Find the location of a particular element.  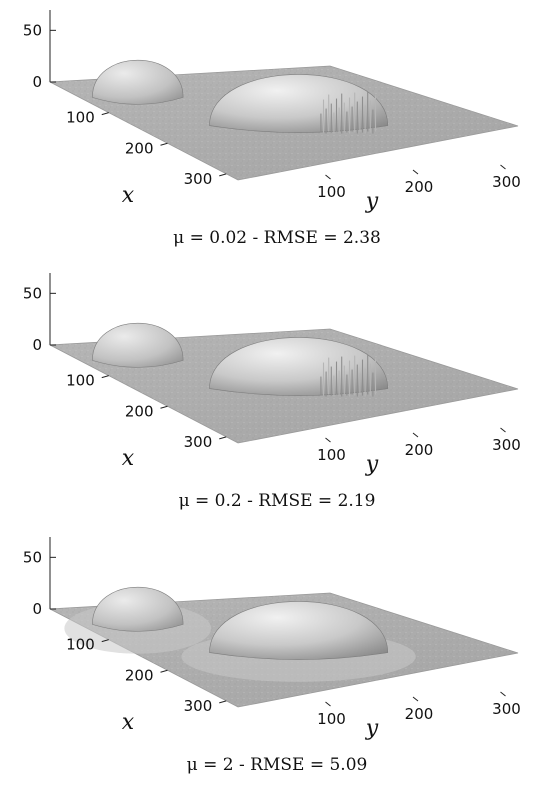

caption-mu: μ = 0.02 is located at coordinates (210, 238).